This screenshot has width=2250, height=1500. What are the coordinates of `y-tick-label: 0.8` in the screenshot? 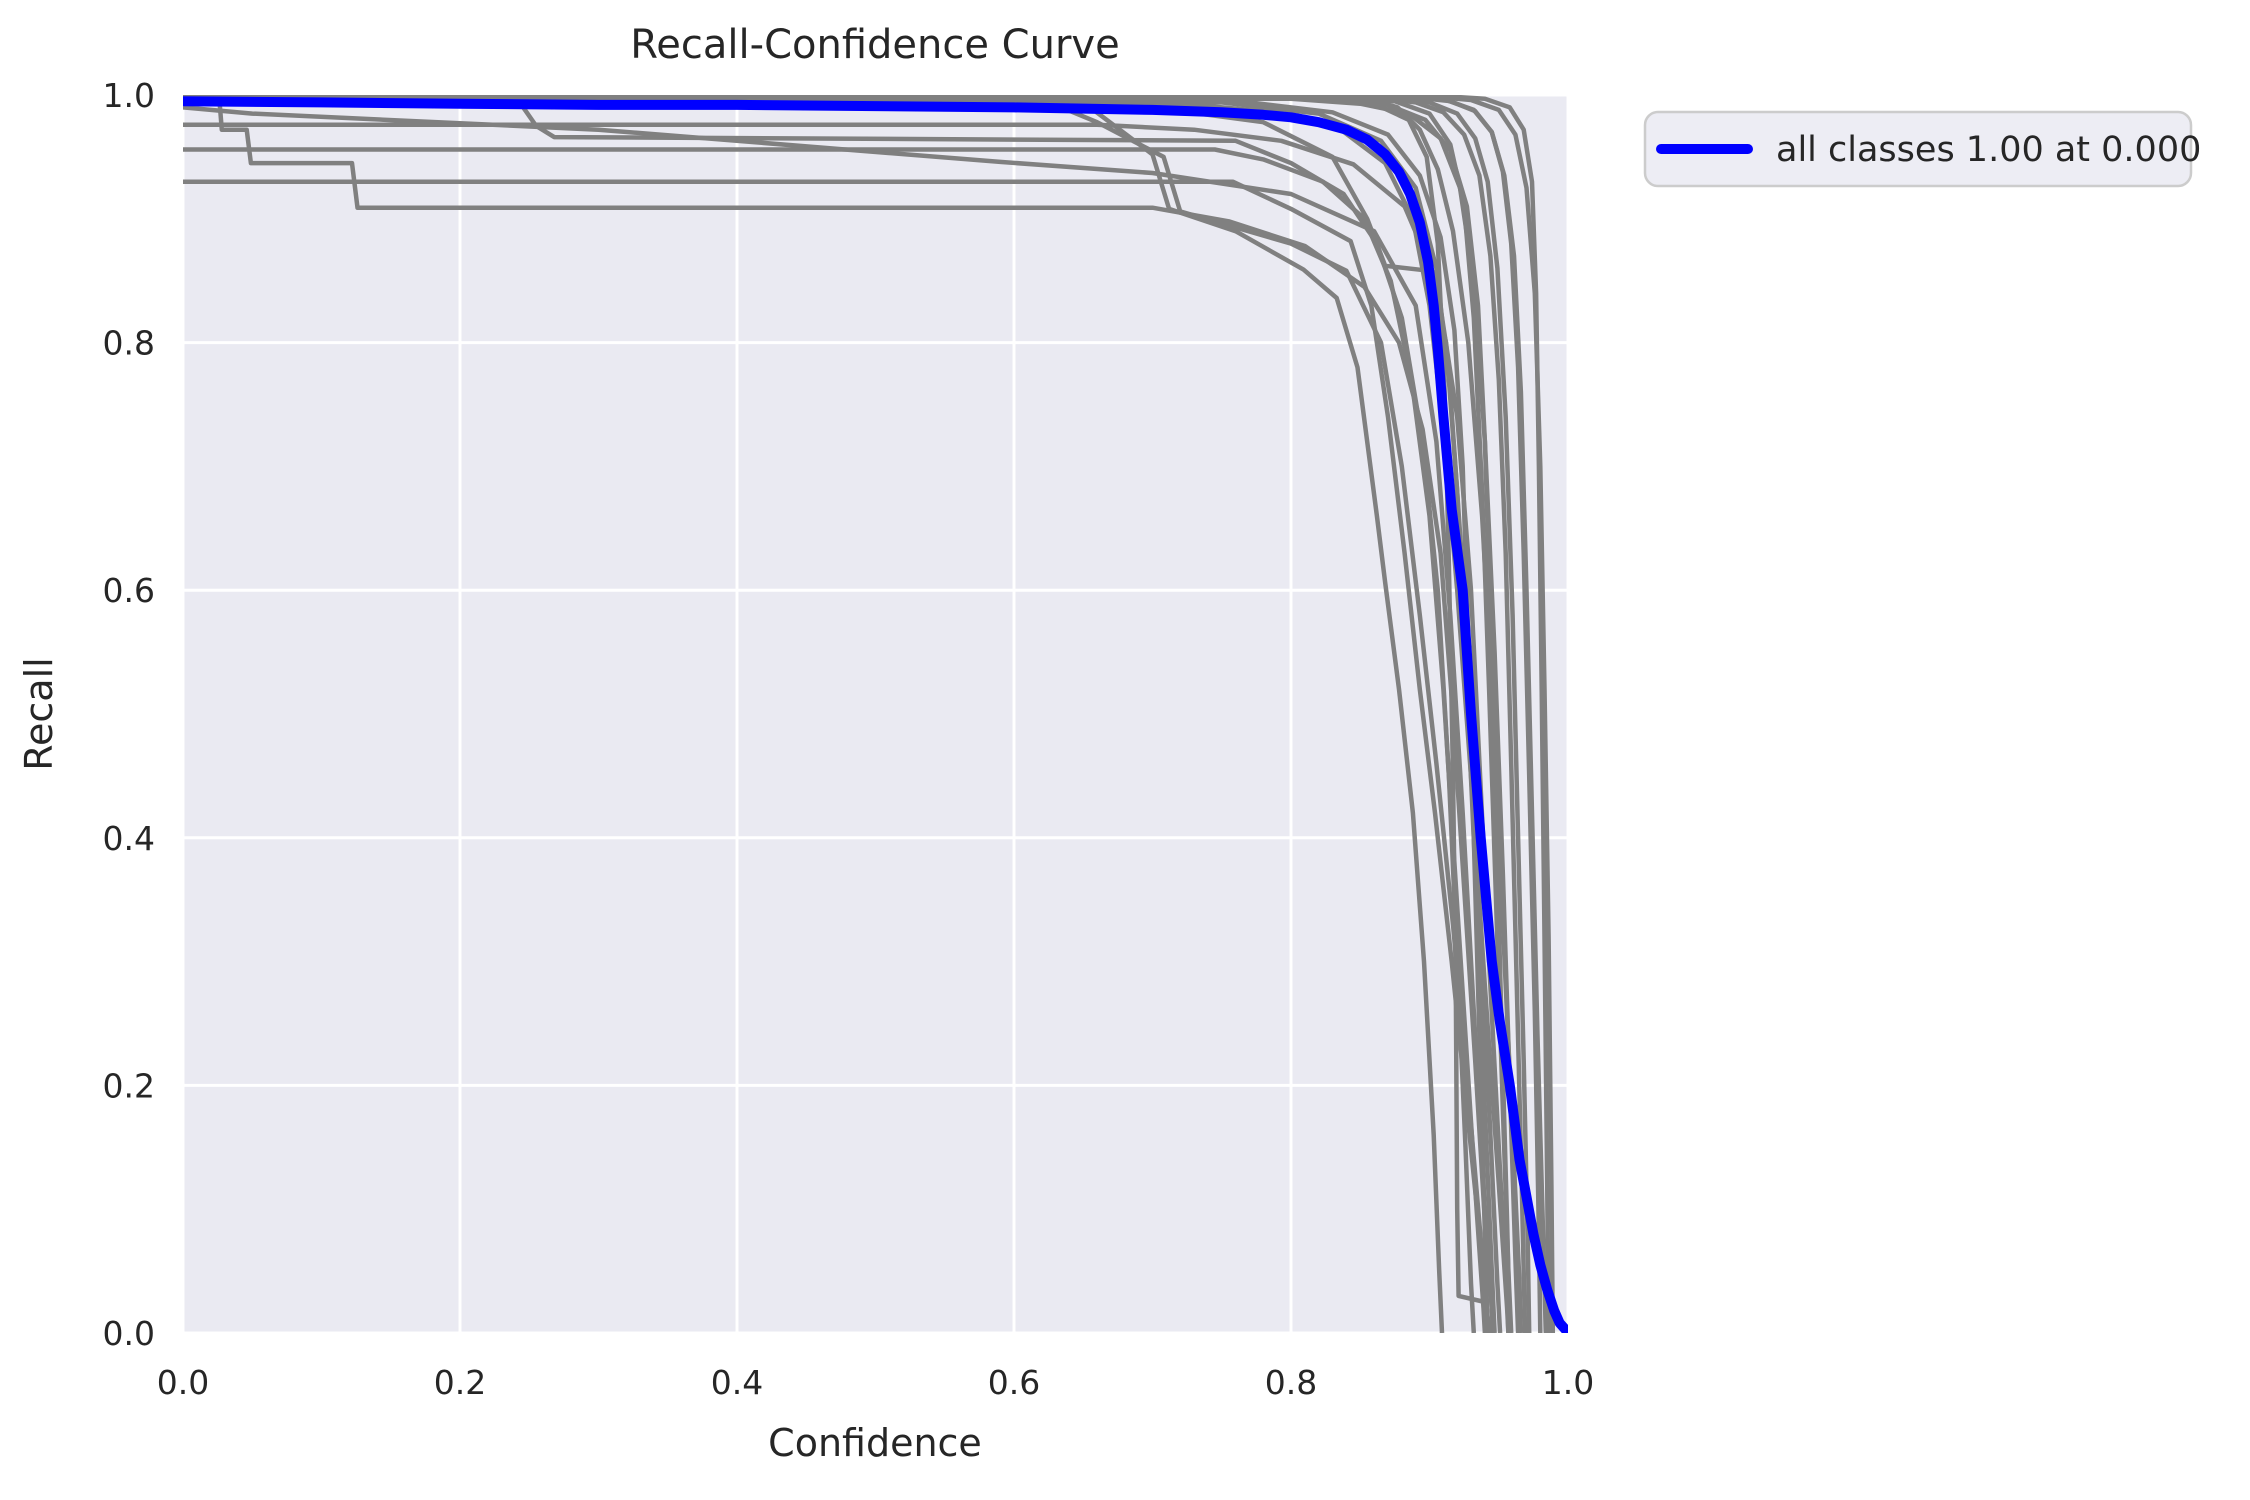 It's located at (129, 343).